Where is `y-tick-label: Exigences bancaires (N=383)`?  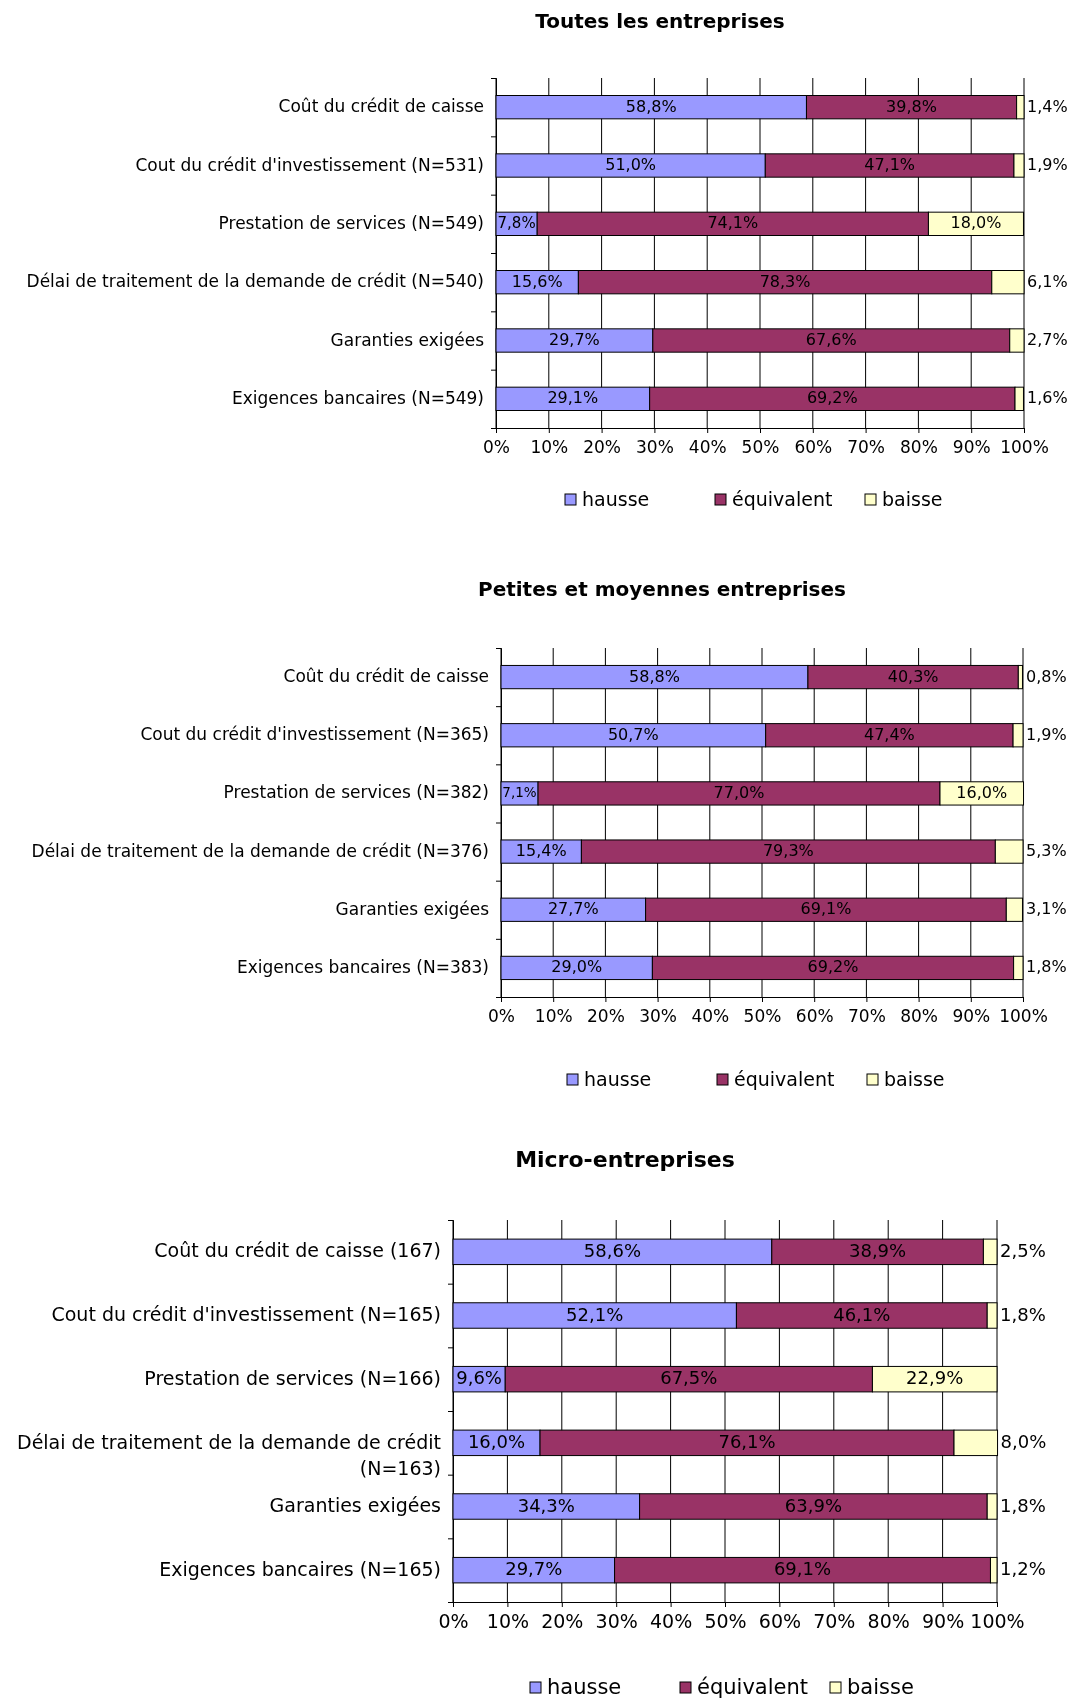
y-tick-label: Exigences bancaires (N=383) is located at coordinates (362, 966).